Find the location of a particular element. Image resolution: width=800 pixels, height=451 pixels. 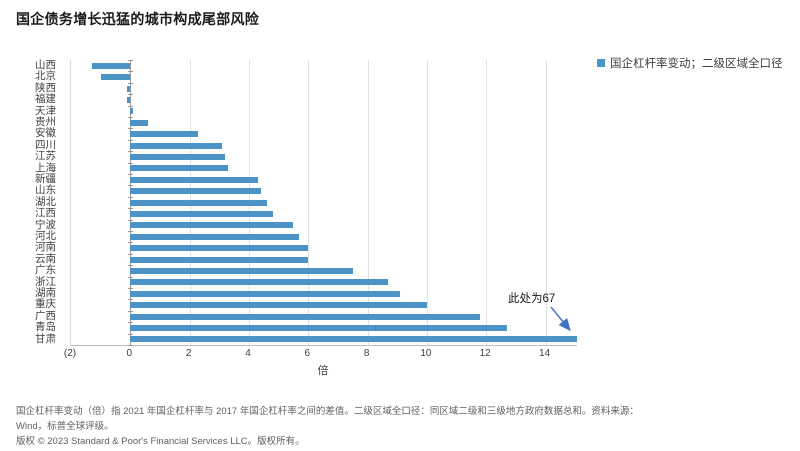

legend: 国企杠杆率变动；二级区域全口径 is located at coordinates (690, 63).